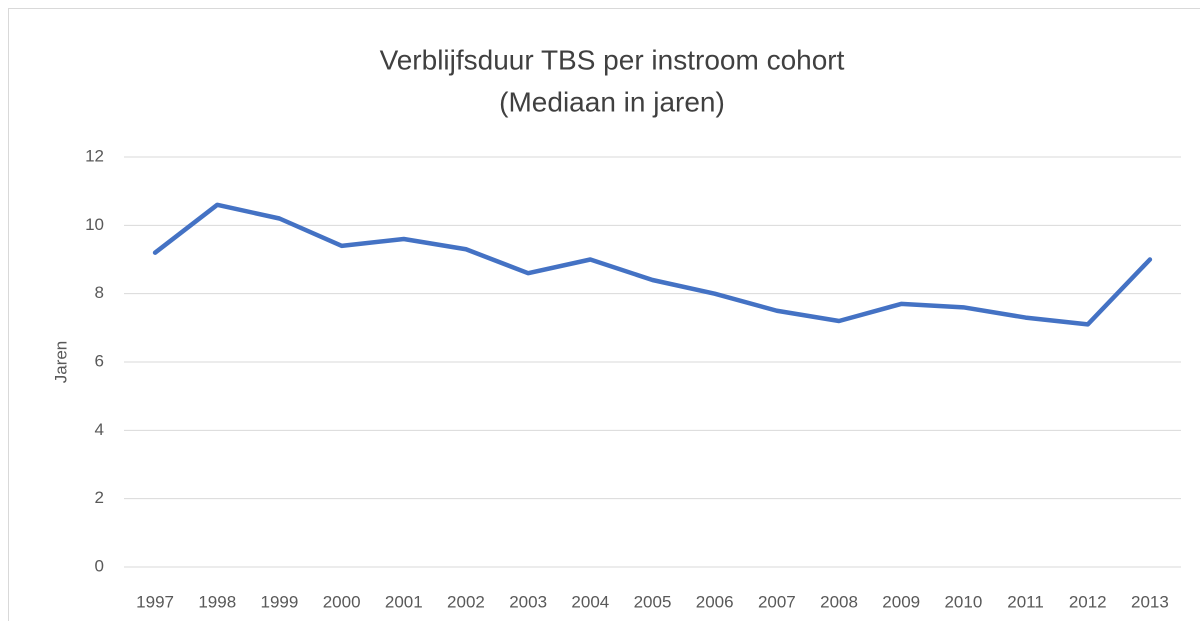  I want to click on x-tick-label: 1998, so click(217, 601).